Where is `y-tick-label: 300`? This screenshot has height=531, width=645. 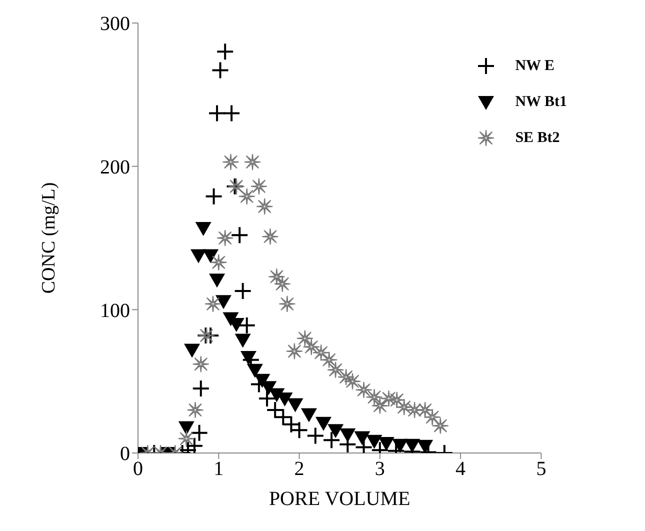
y-tick-label: 300 is located at coordinates (115, 24).